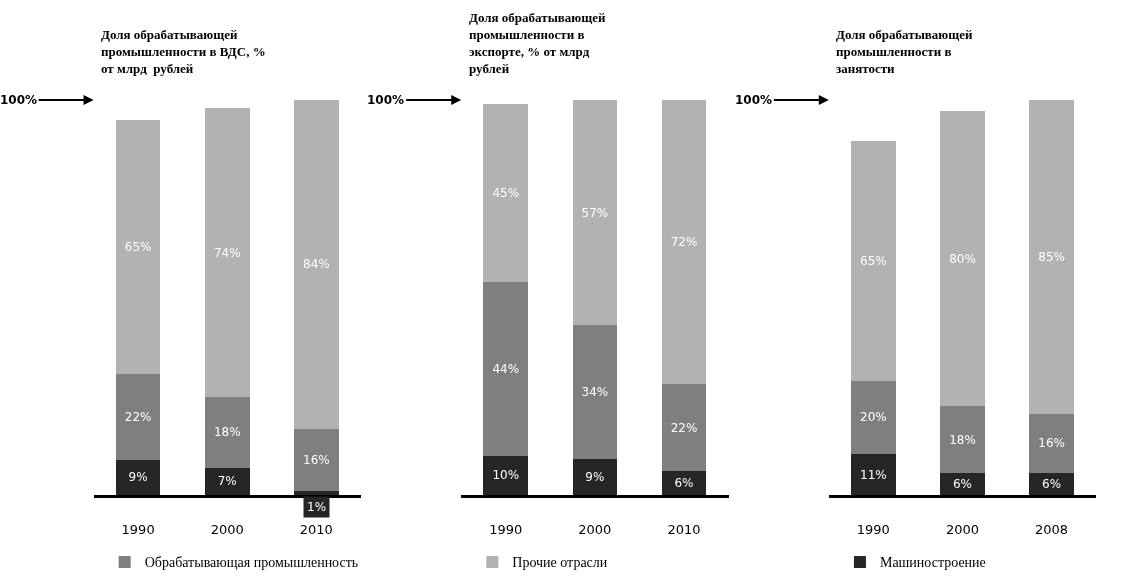 This screenshot has width=1134, height=588. I want to click on chart-title: Доля обрабатывающей промышленности в занятости, so click(904, 51).